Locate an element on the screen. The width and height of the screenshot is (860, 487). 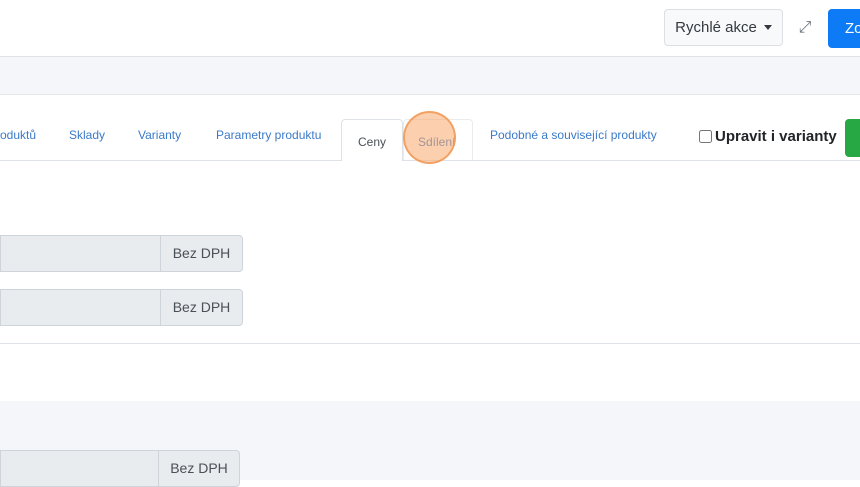
tab-parametry: Parametry produktu is located at coordinates (269, 135).